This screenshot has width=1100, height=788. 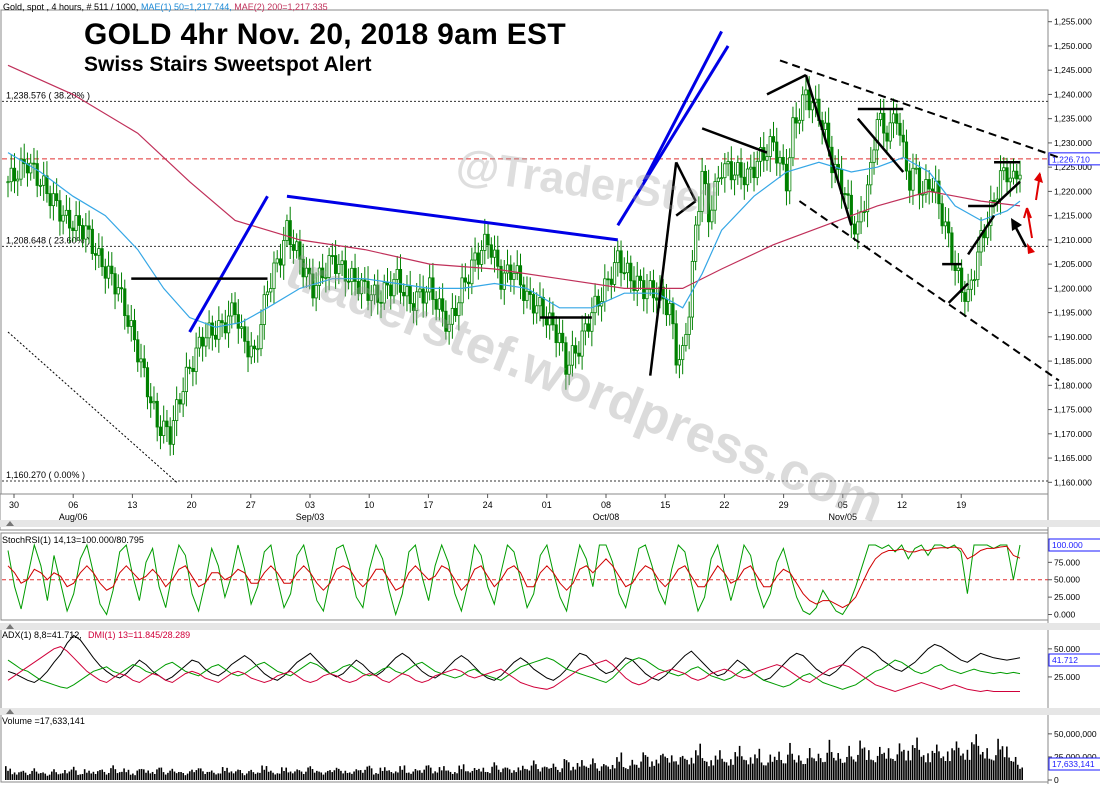 What do you see at coordinates (92, 407) in the screenshot?
I see `dotted-support-line` at bounding box center [92, 407].